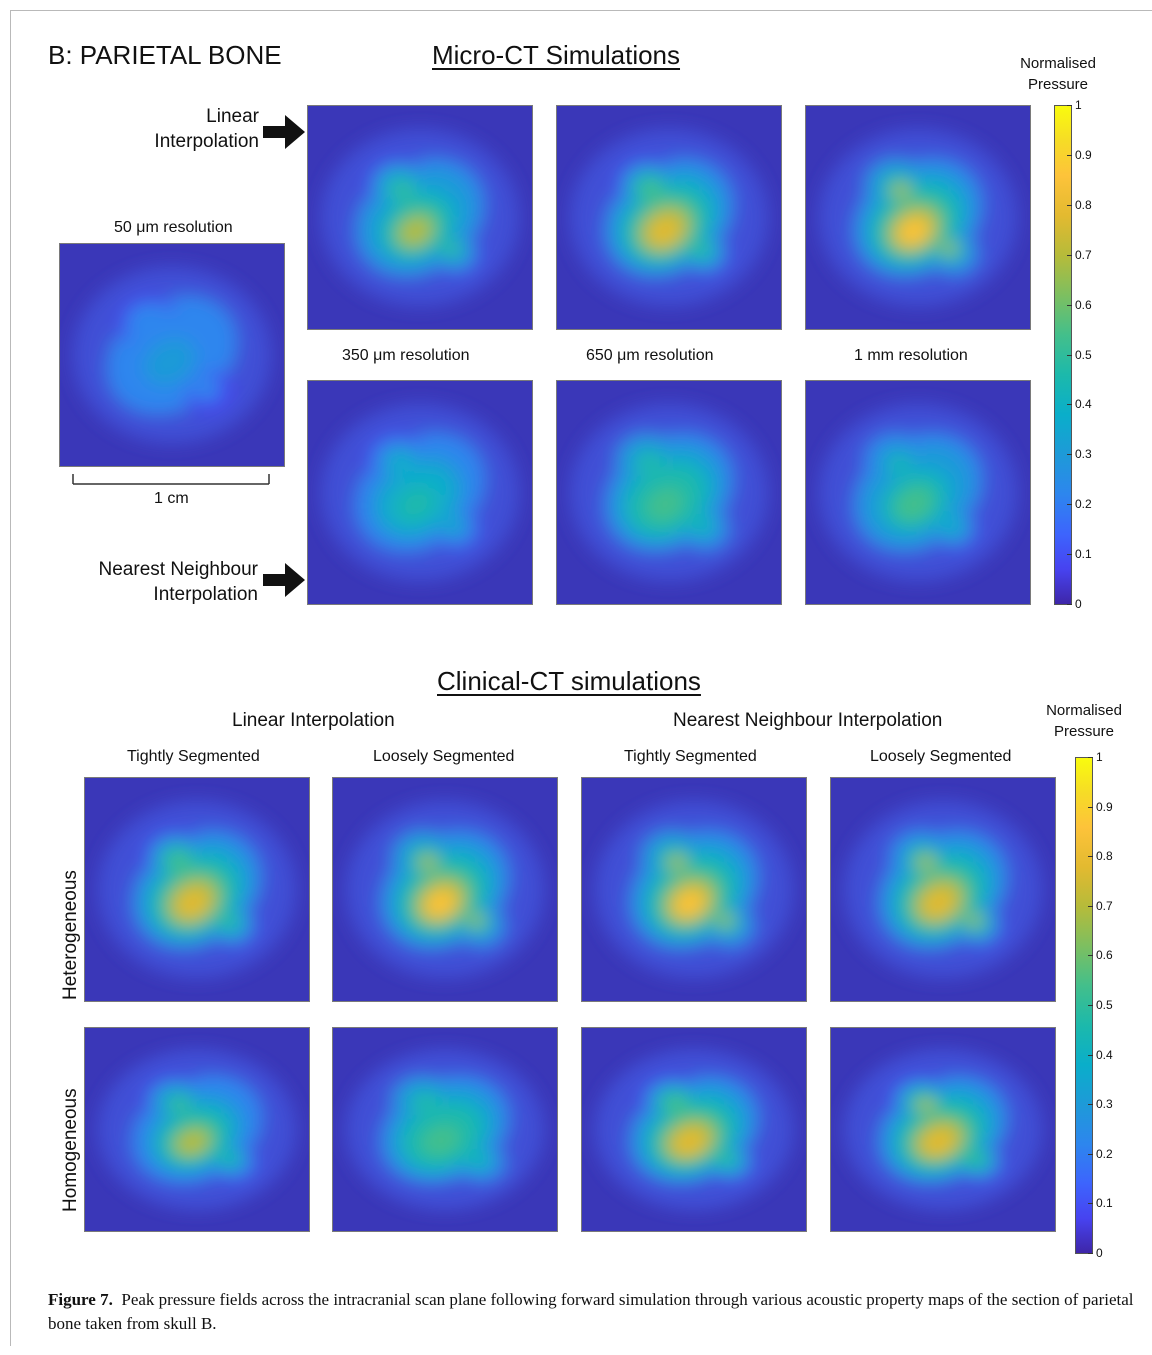 Image resolution: width=1152 pixels, height=1355 pixels. Describe the element at coordinates (943, 1129) in the screenshot. I see `pressure-map-hom-nearest-loose` at that location.